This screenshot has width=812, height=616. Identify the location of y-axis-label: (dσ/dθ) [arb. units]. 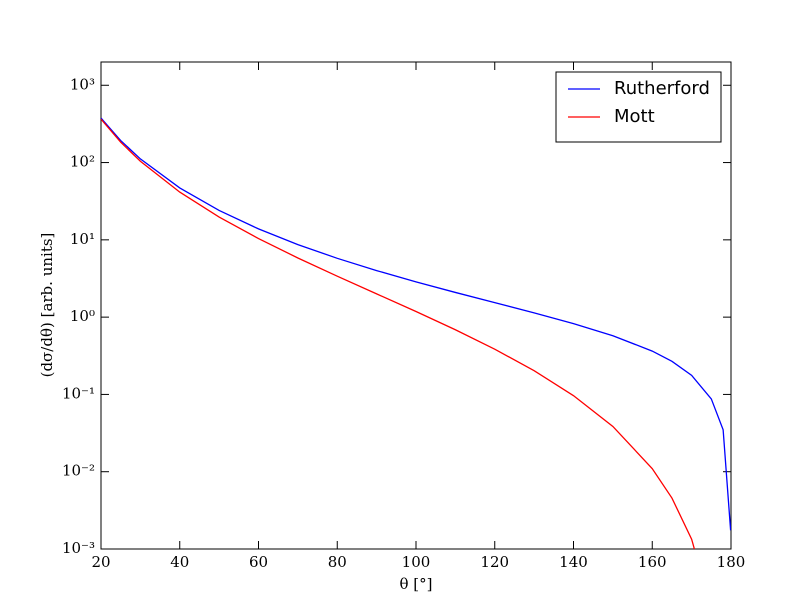
(47, 305).